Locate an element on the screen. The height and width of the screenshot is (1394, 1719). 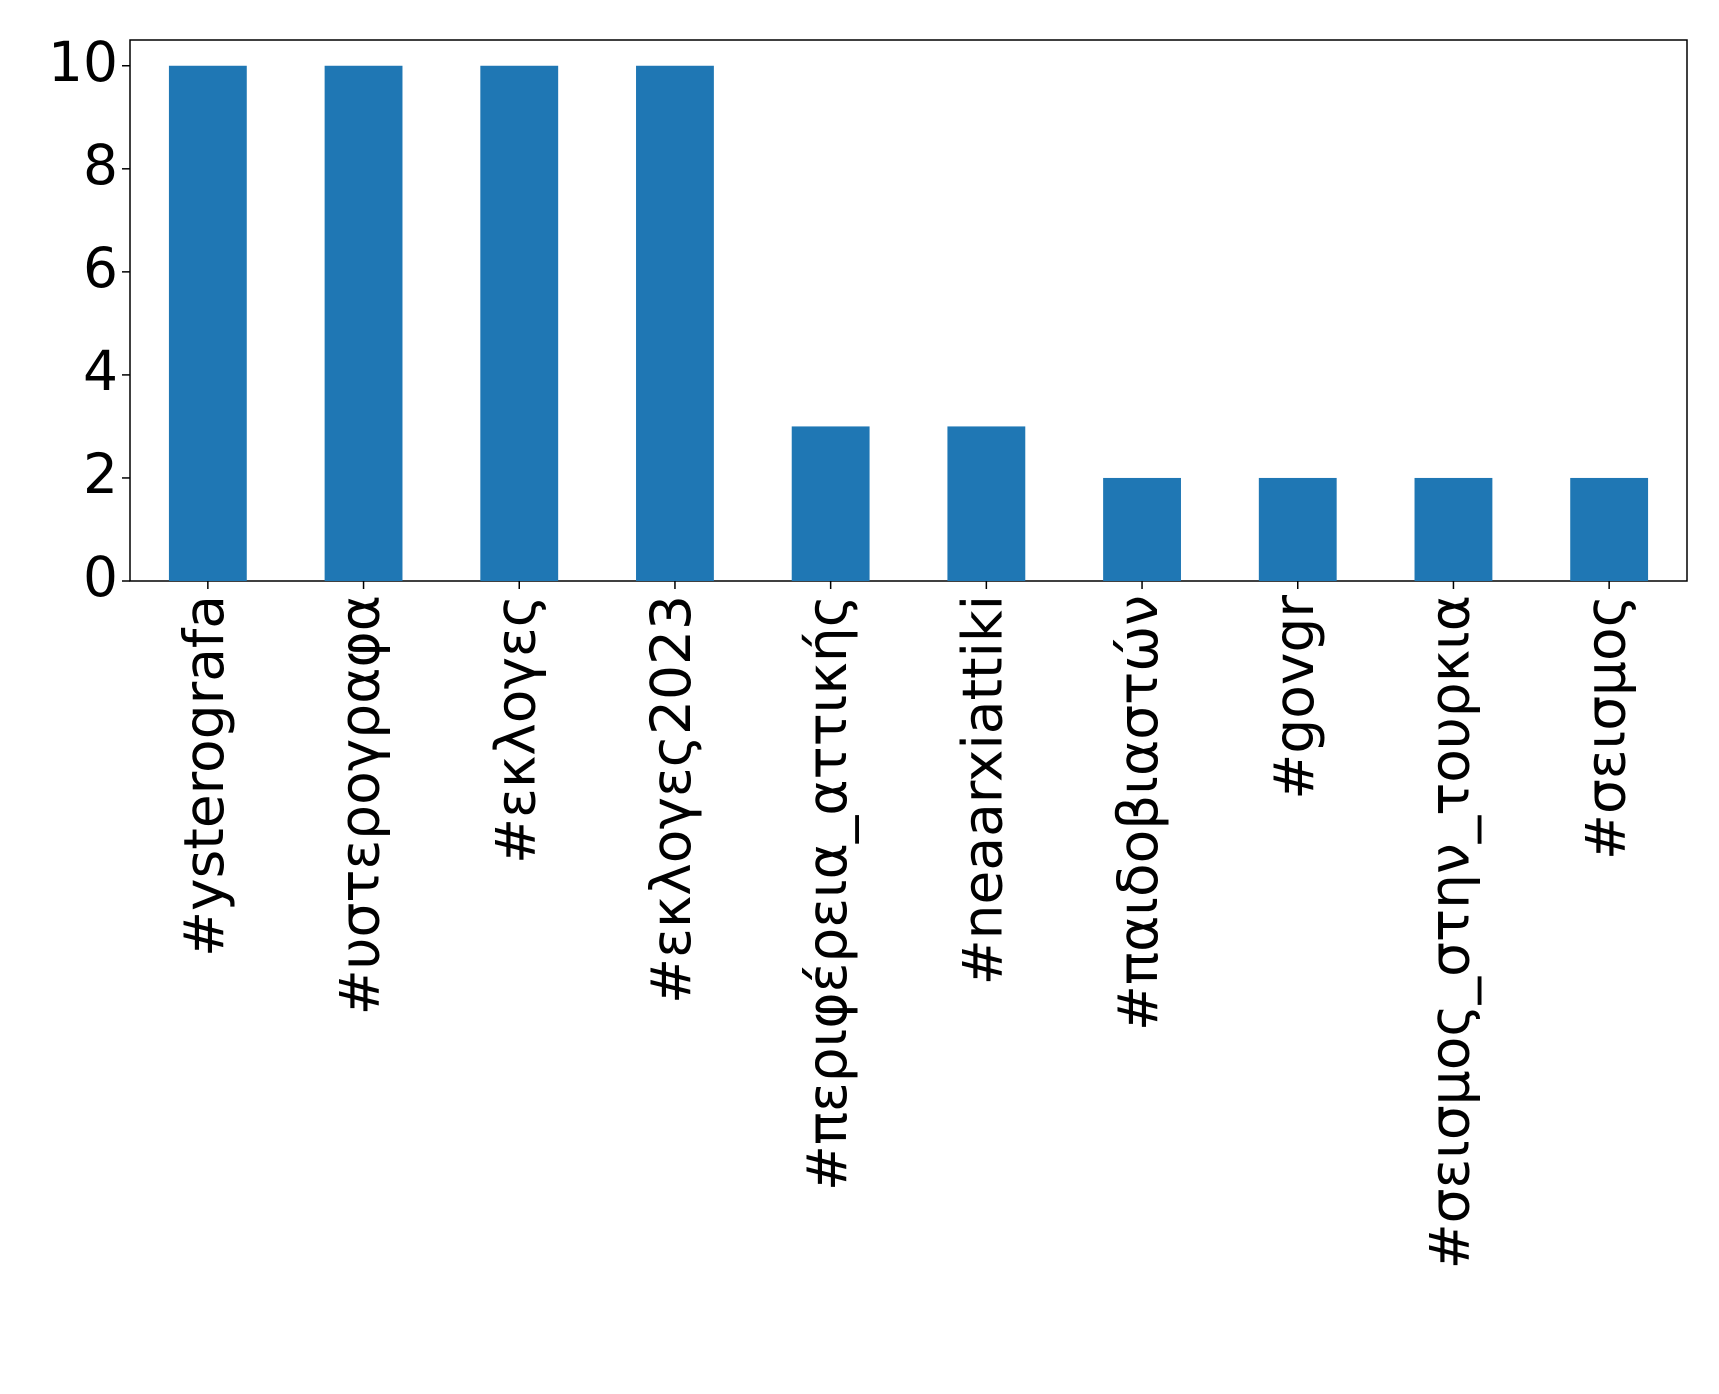
y-tick-label: 6 is located at coordinates (100, 268).